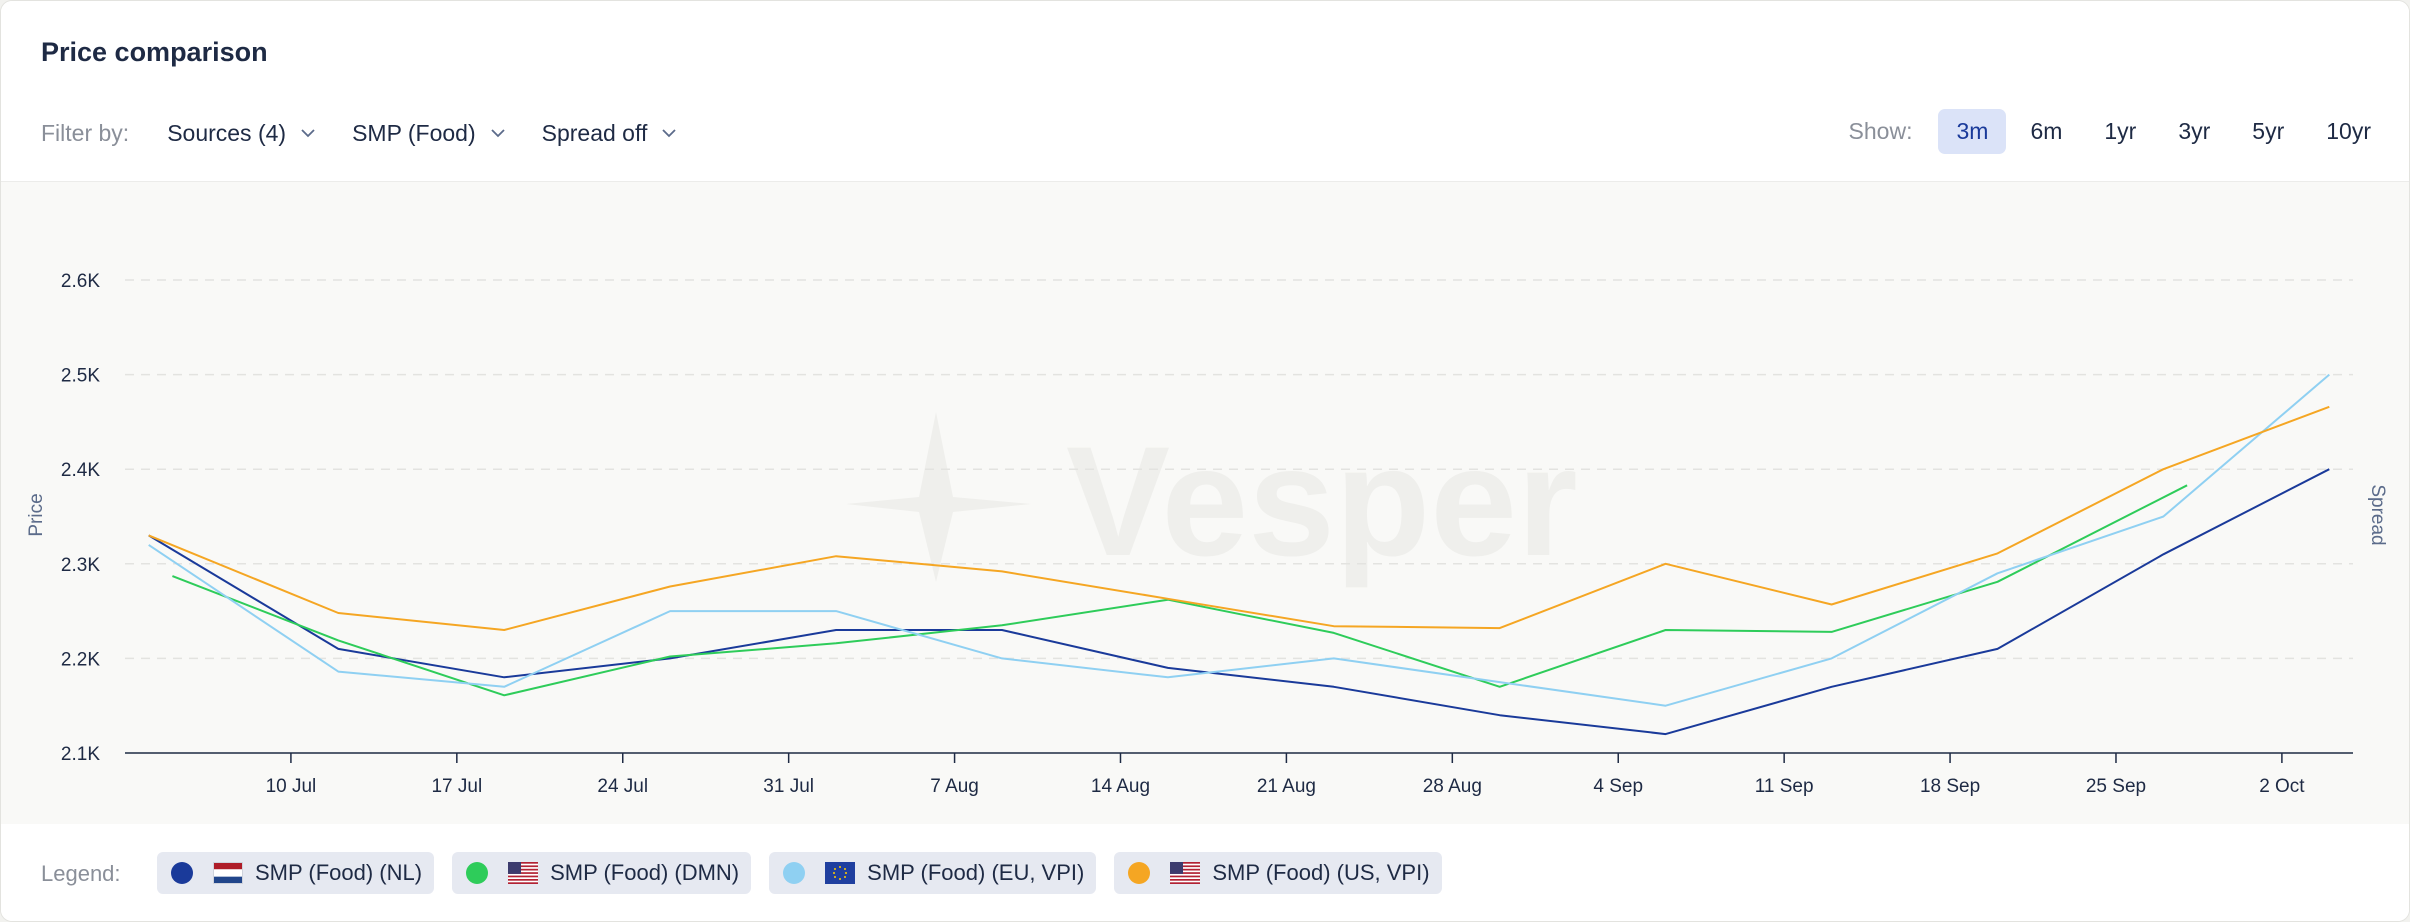 The height and width of the screenshot is (922, 2410). I want to click on x-tick-label: 18 Sep, so click(1950, 786).